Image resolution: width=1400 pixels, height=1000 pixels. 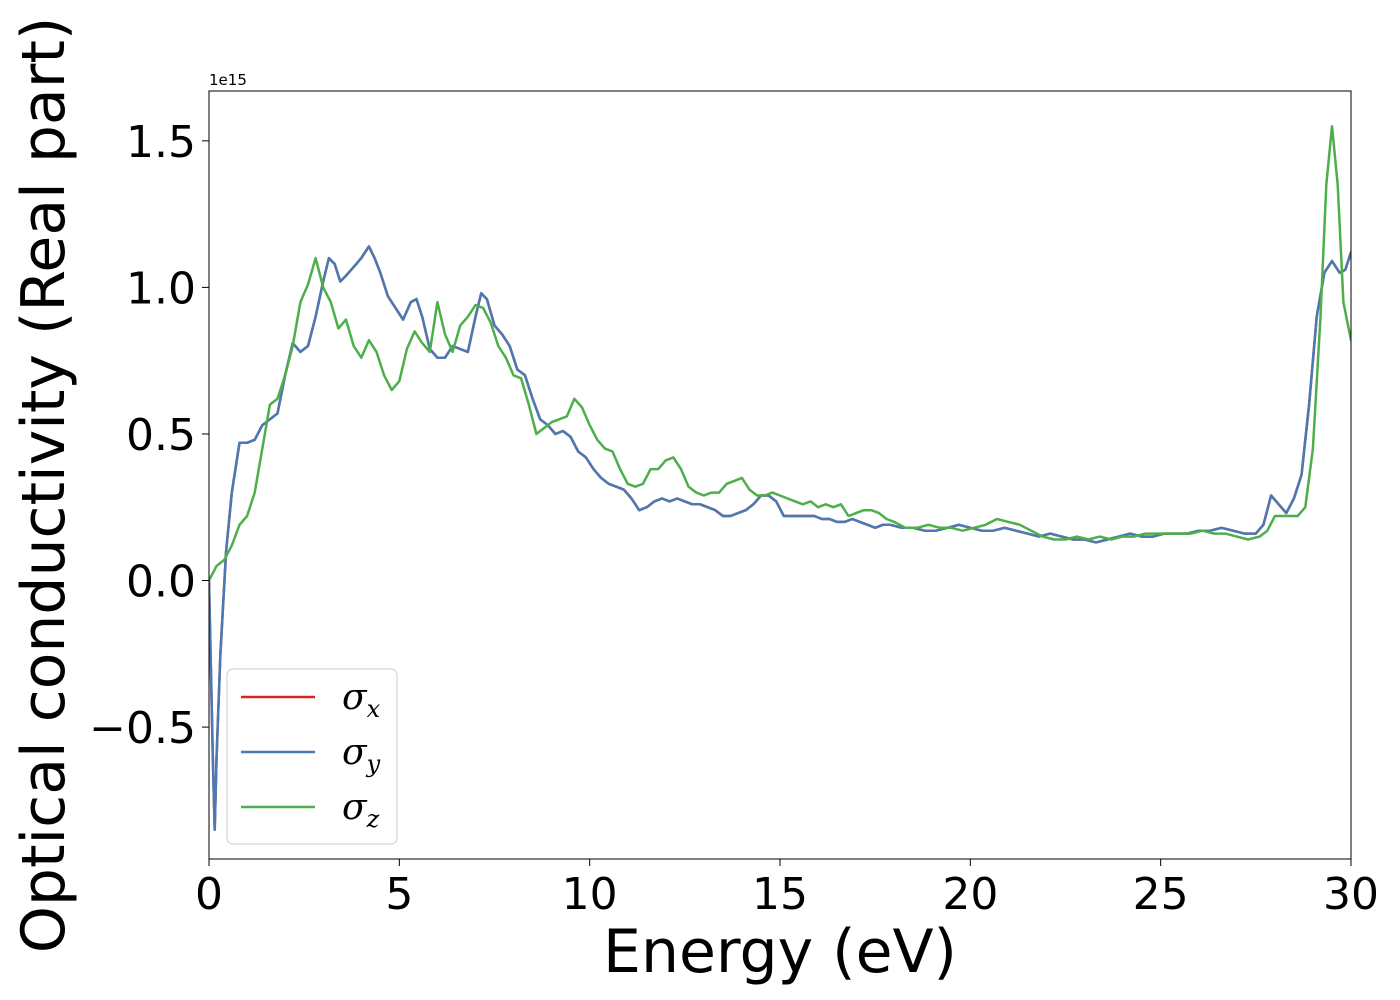 What do you see at coordinates (161, 435) in the screenshot?
I see `y-tick-label: 0.5` at bounding box center [161, 435].